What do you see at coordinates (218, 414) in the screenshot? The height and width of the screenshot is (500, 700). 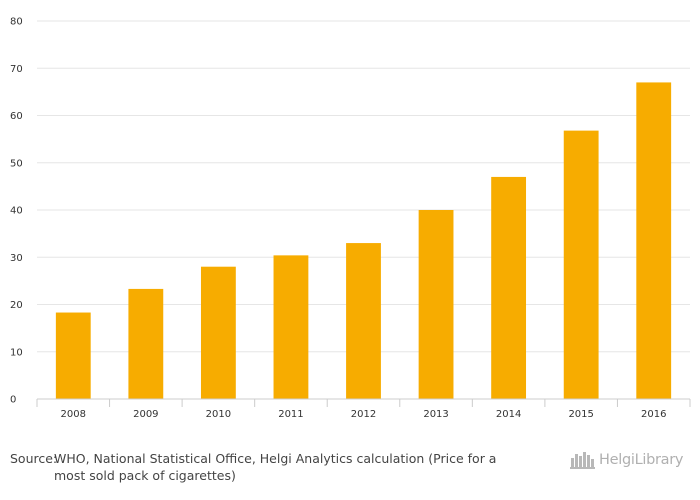 I see `x-tick-label: 2010` at bounding box center [218, 414].